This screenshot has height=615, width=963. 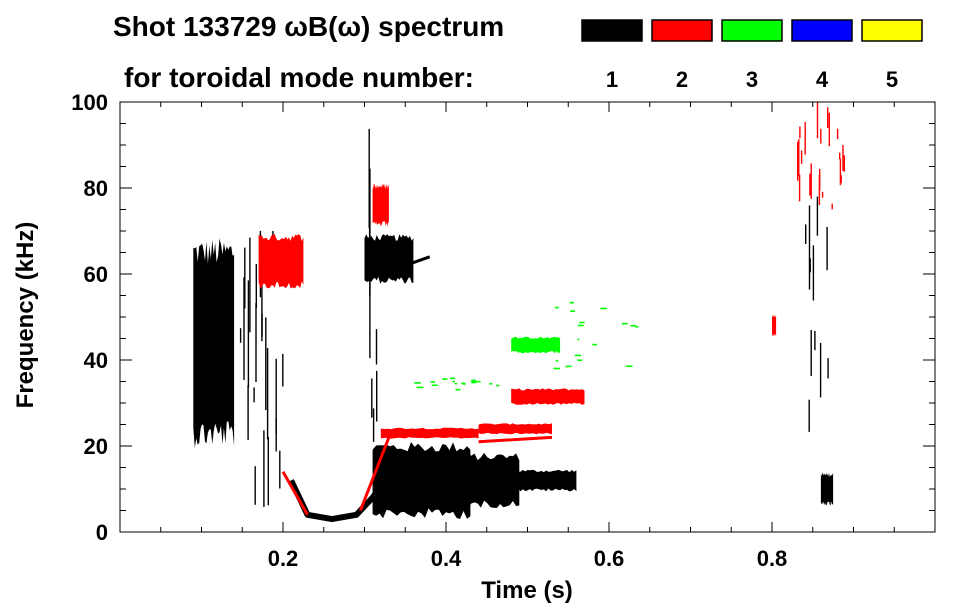 I want to click on legend-label-mode-4: 4, so click(x=822, y=79).